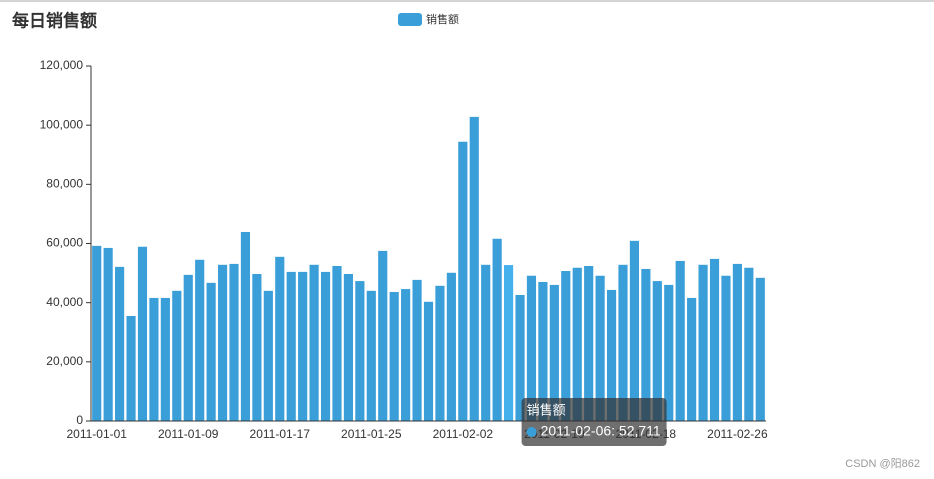 The image size is (934, 479). I want to click on tooltip-marker, so click(531, 432).